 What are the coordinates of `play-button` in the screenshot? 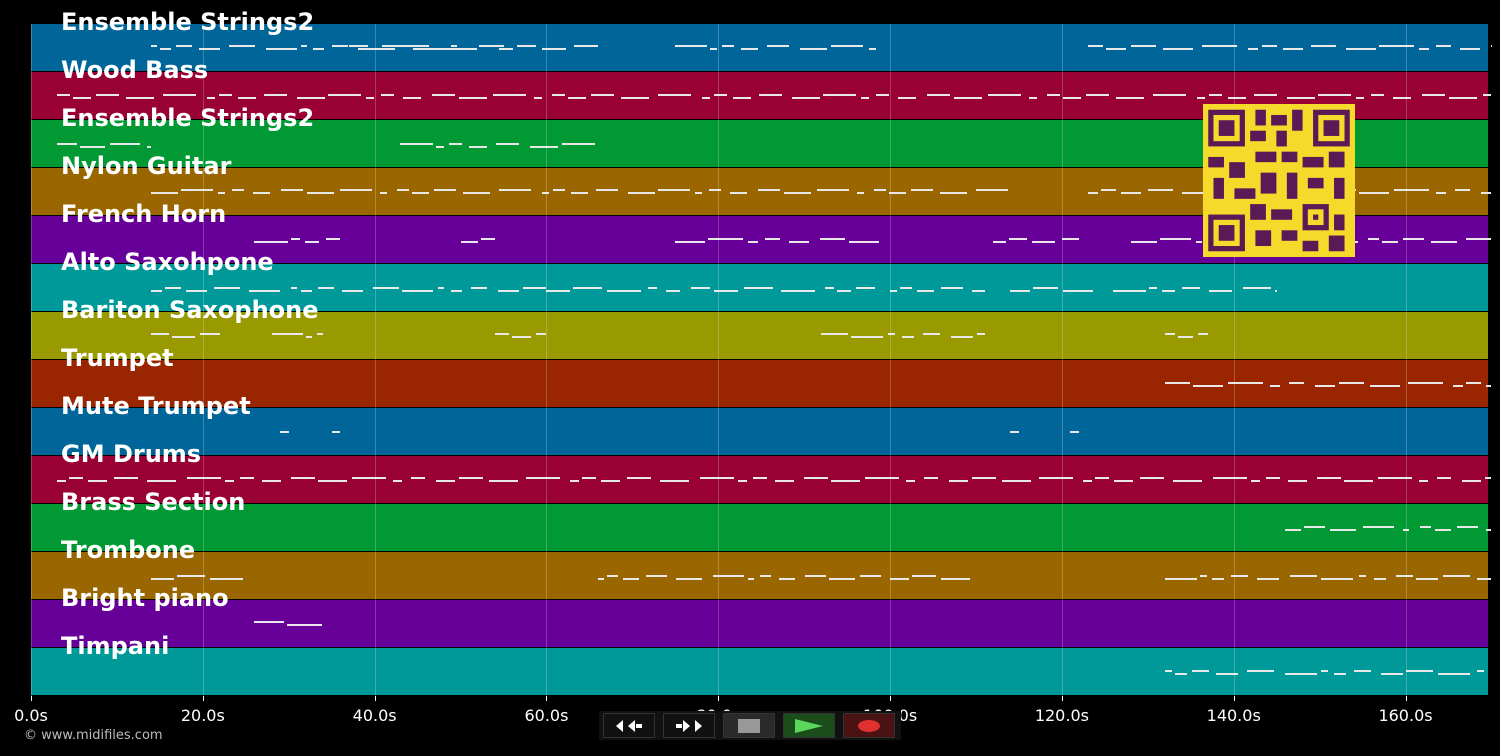 It's located at (809, 725).